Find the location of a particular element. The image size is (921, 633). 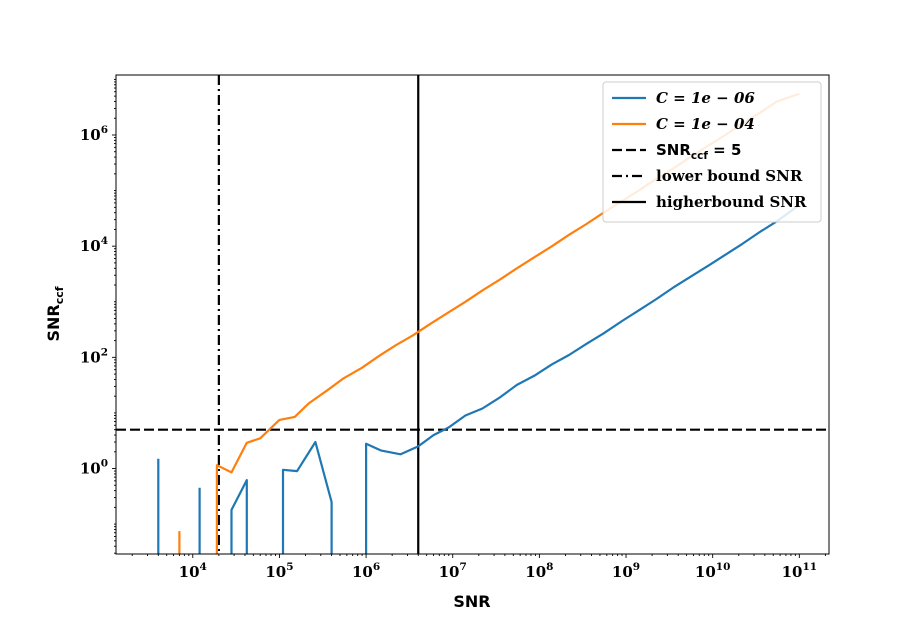

y-axis-title: SNRccf is located at coordinates (55, 313).